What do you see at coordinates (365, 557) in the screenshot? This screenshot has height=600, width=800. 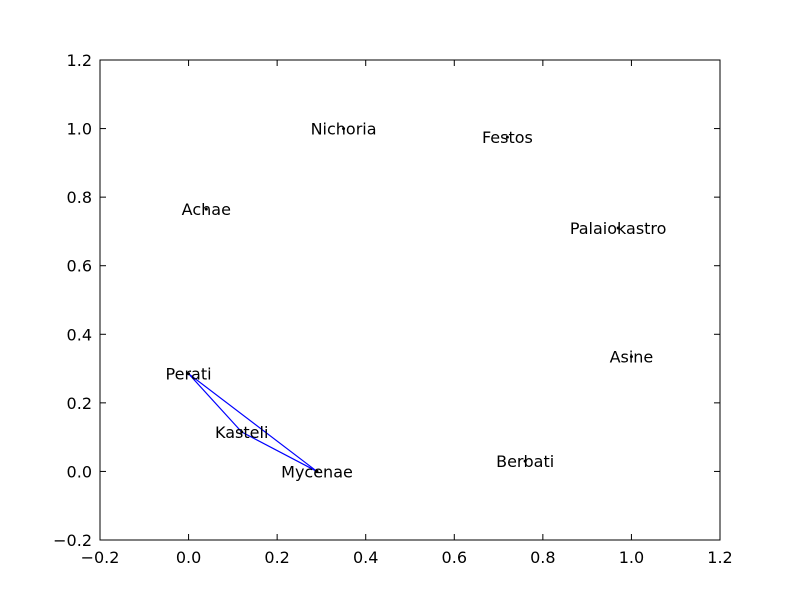 I see `x-tick-label: 0.4` at bounding box center [365, 557].